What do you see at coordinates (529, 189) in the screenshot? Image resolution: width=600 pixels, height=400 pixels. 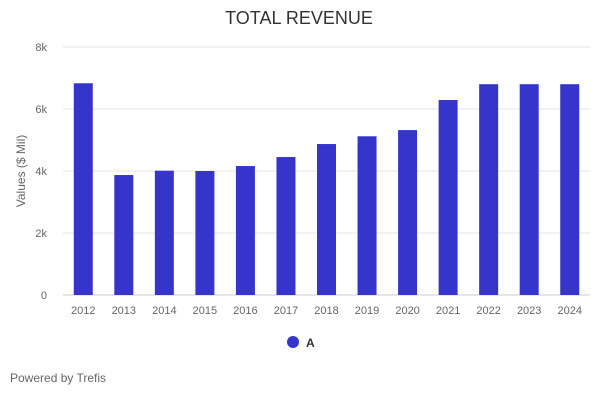 I see `bar-2023` at bounding box center [529, 189].